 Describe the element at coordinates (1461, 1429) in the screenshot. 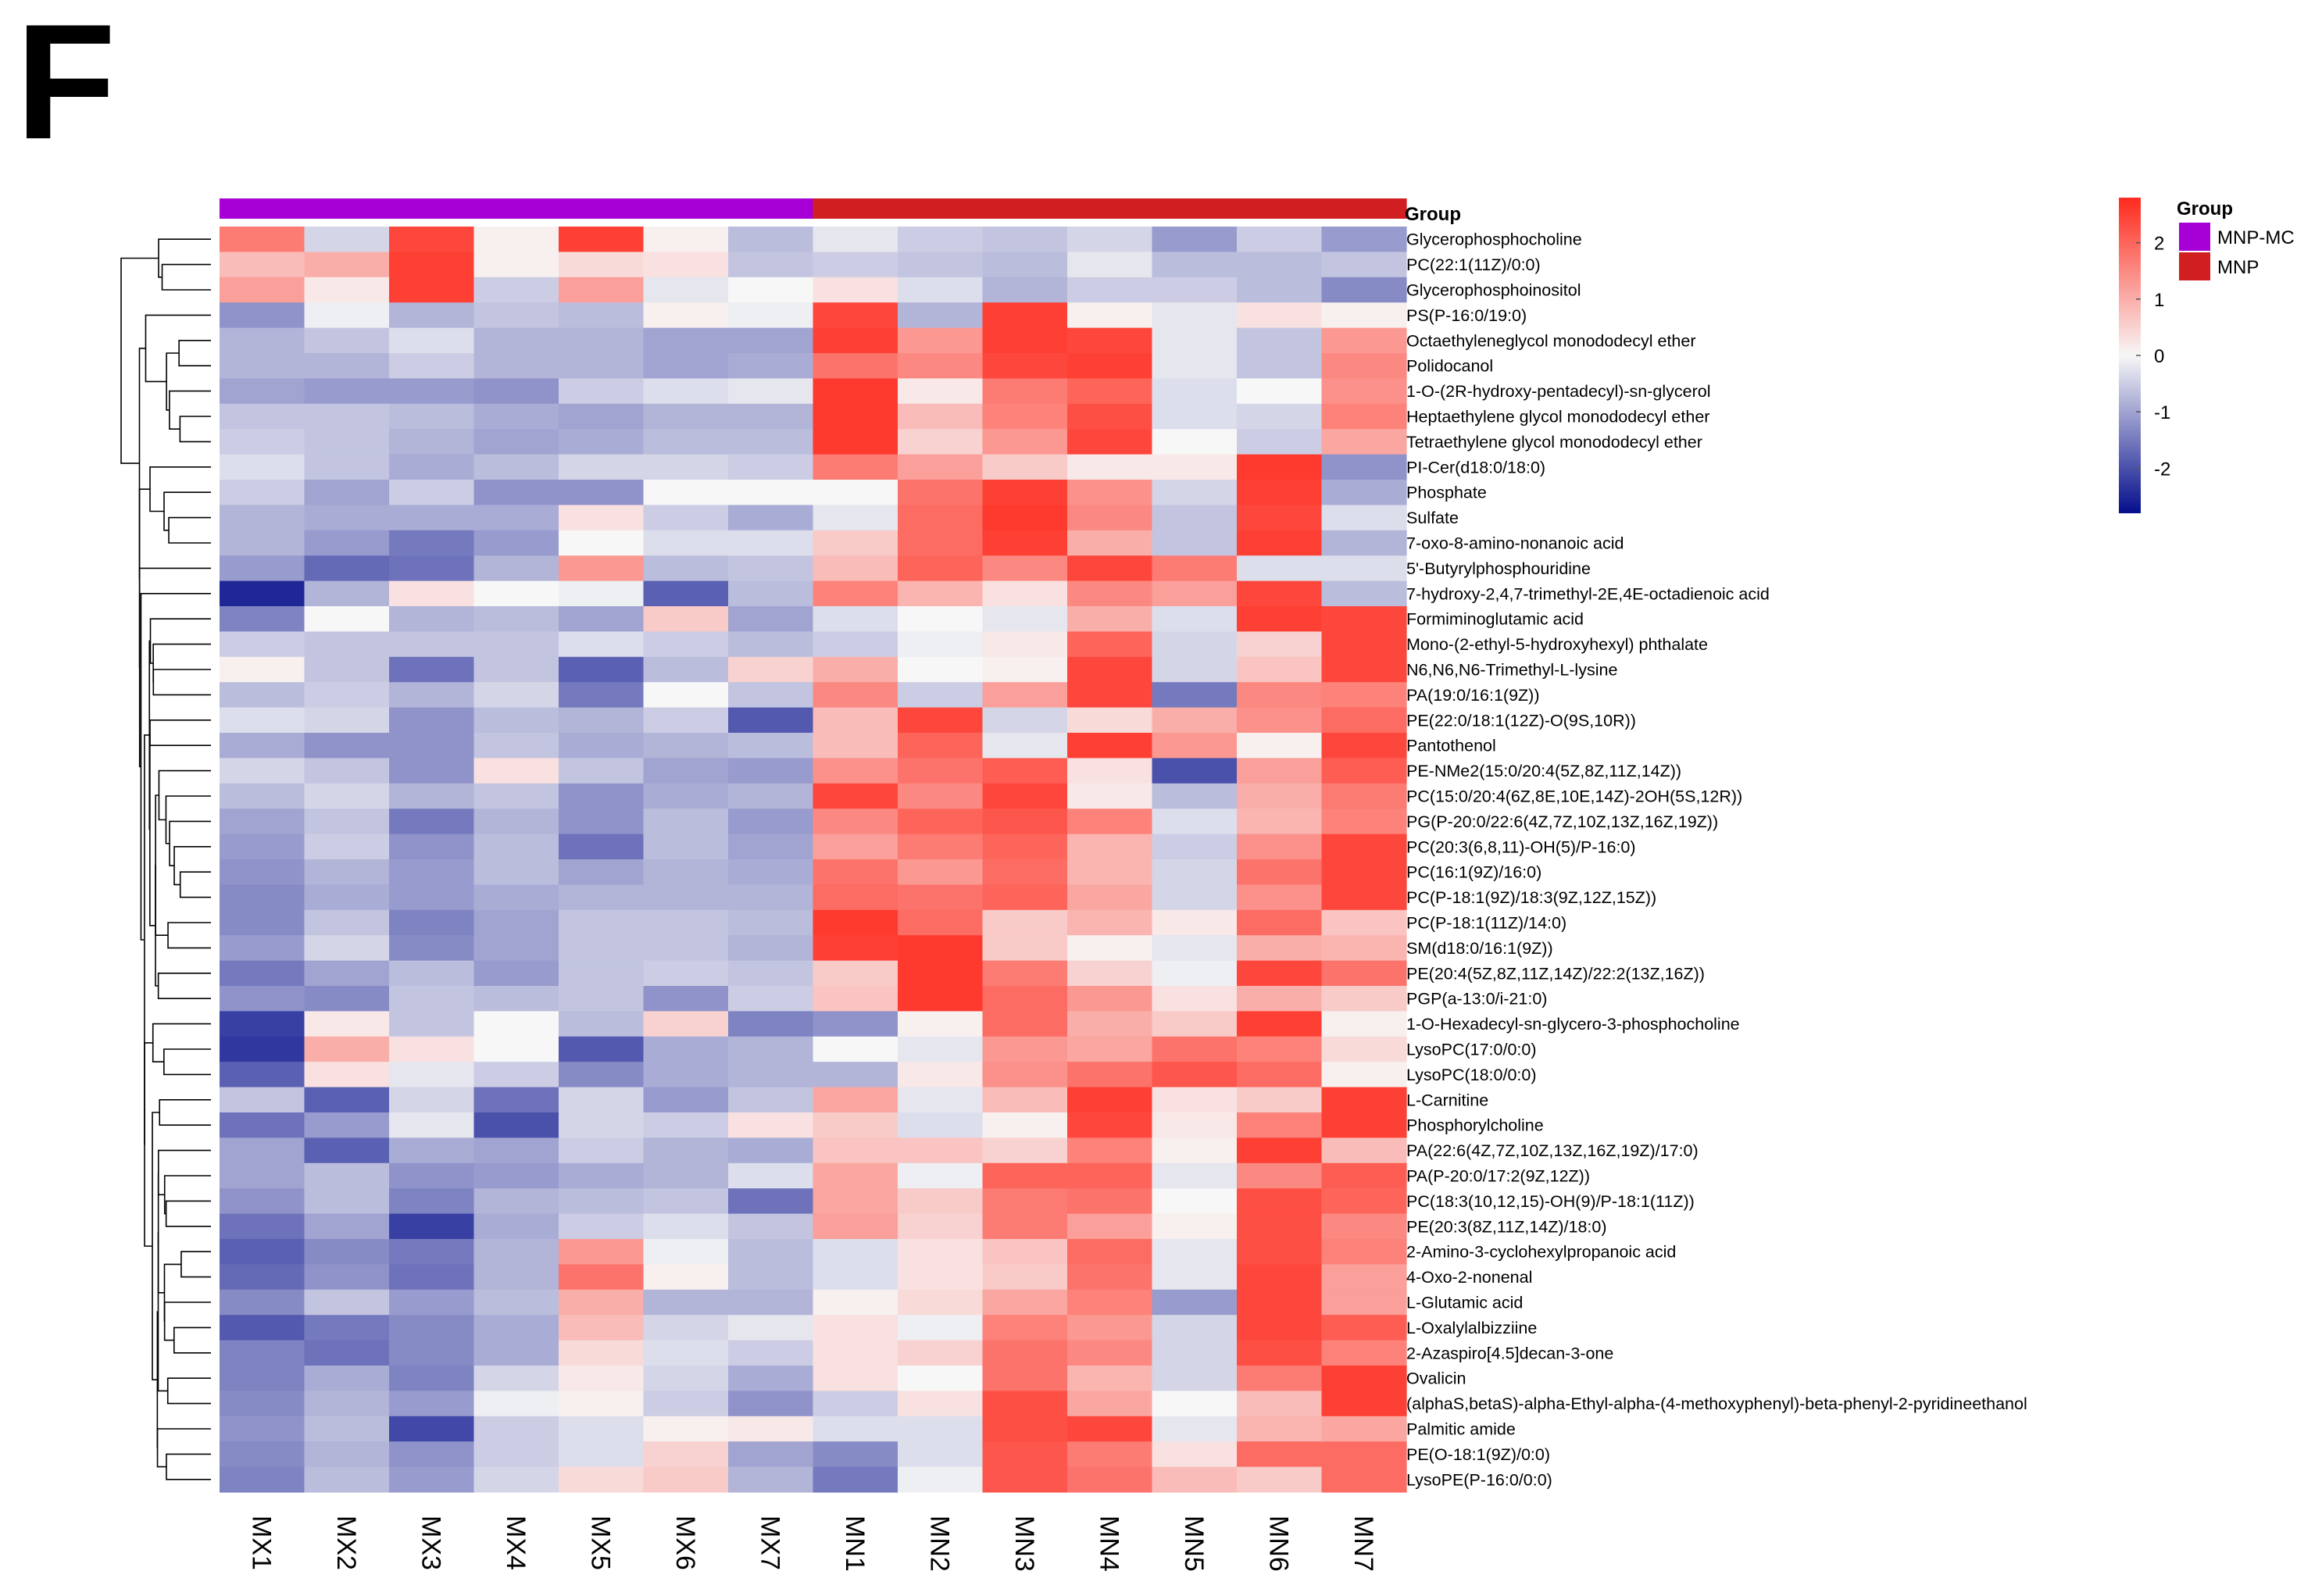

I see `row-label: Palmitic amide` at that location.